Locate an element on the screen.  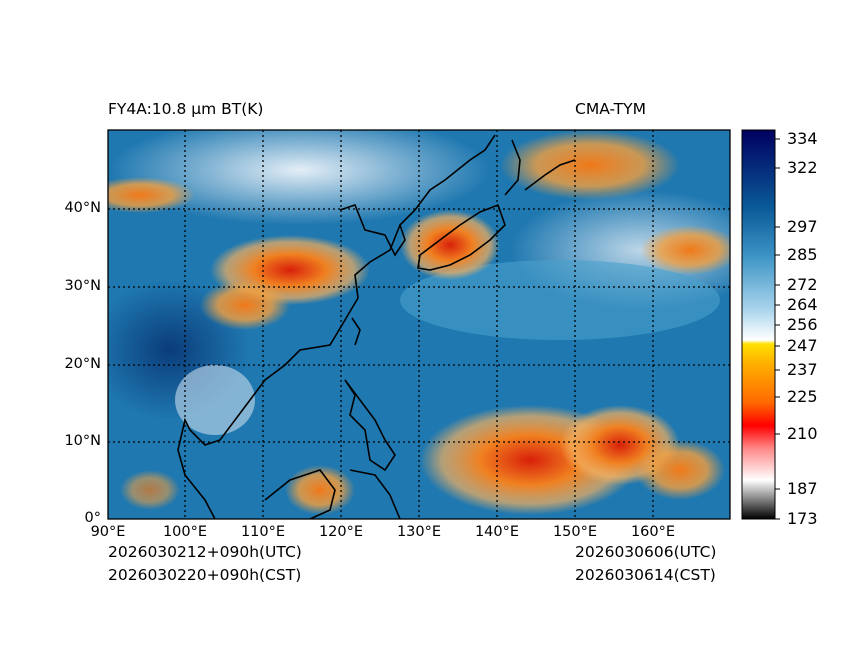
colorbar-label: 237 is located at coordinates (802, 369).